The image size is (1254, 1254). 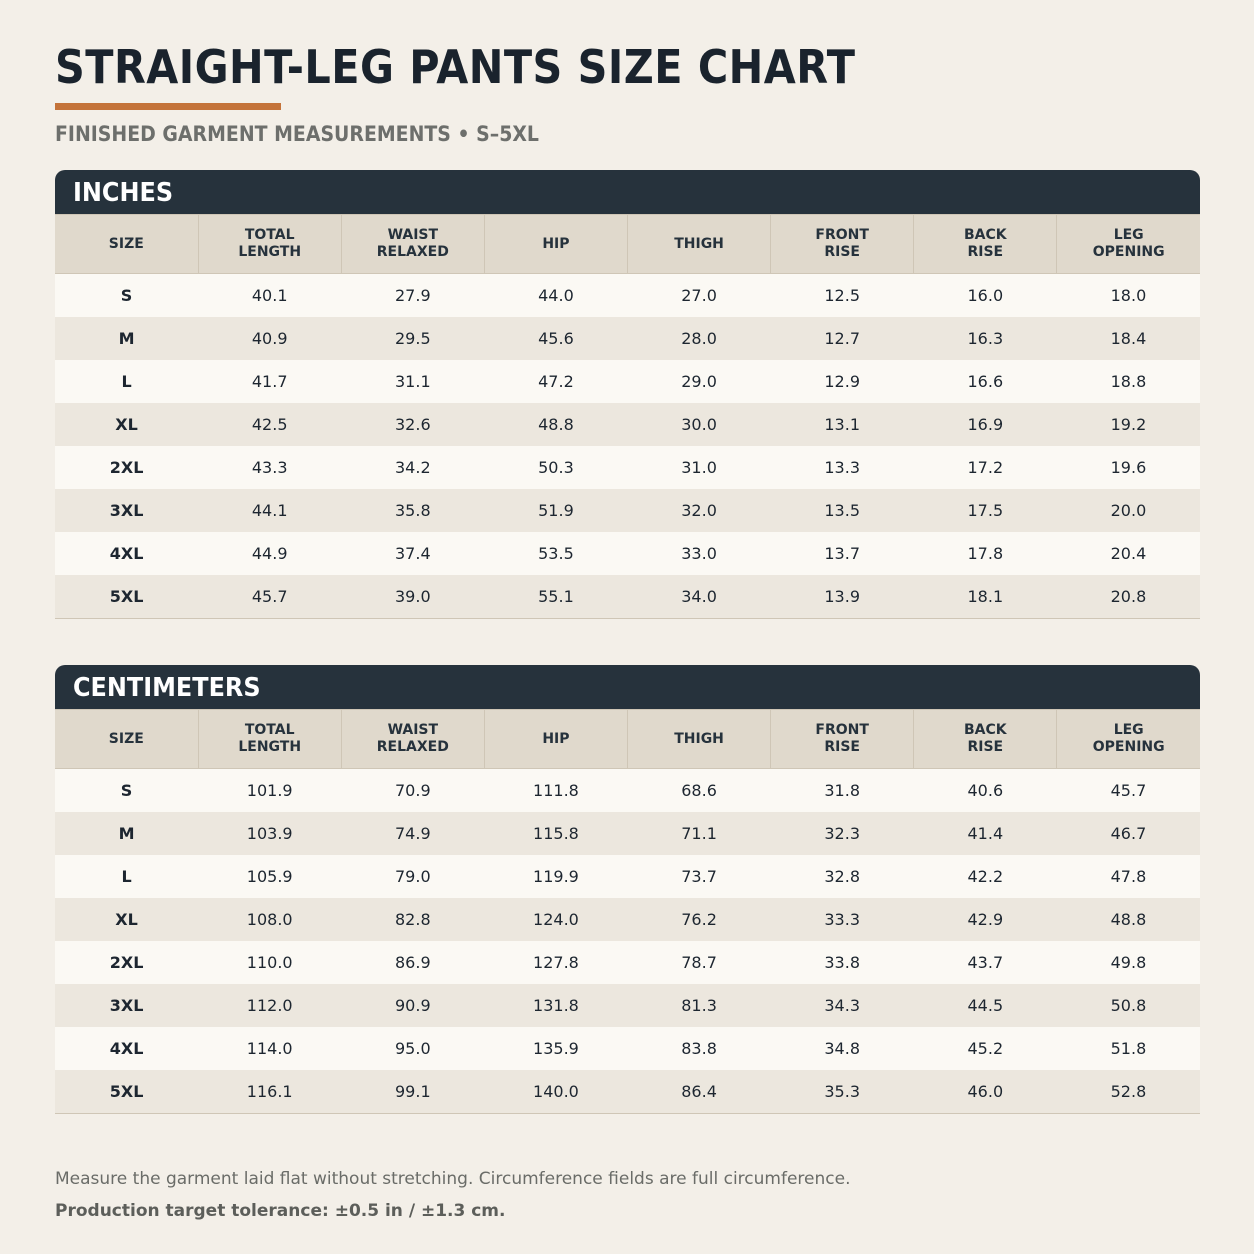 What do you see at coordinates (270, 510) in the screenshot?
I see `measurement-cell: 44.1` at bounding box center [270, 510].